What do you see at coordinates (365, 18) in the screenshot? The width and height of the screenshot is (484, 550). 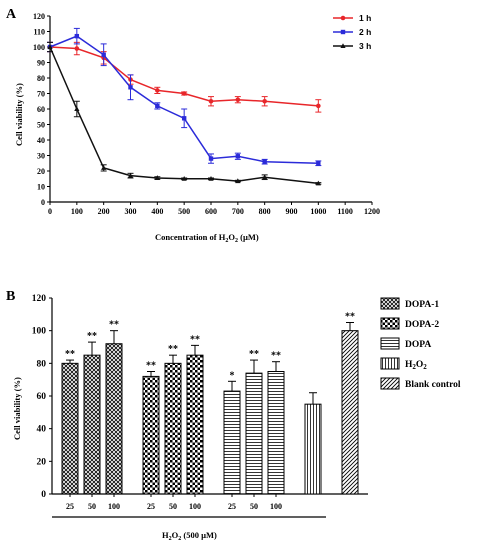 I see `panel-a-legend-label: 1 h` at bounding box center [365, 18].